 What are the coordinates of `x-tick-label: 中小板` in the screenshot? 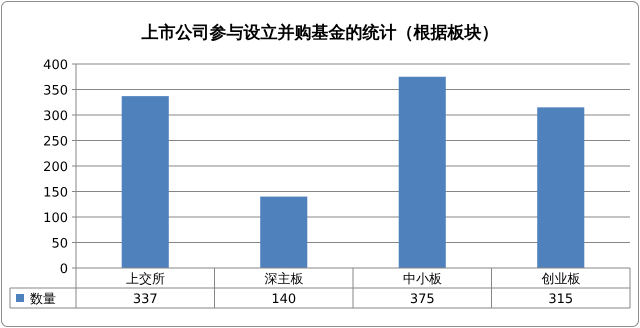 It's located at (422, 279).